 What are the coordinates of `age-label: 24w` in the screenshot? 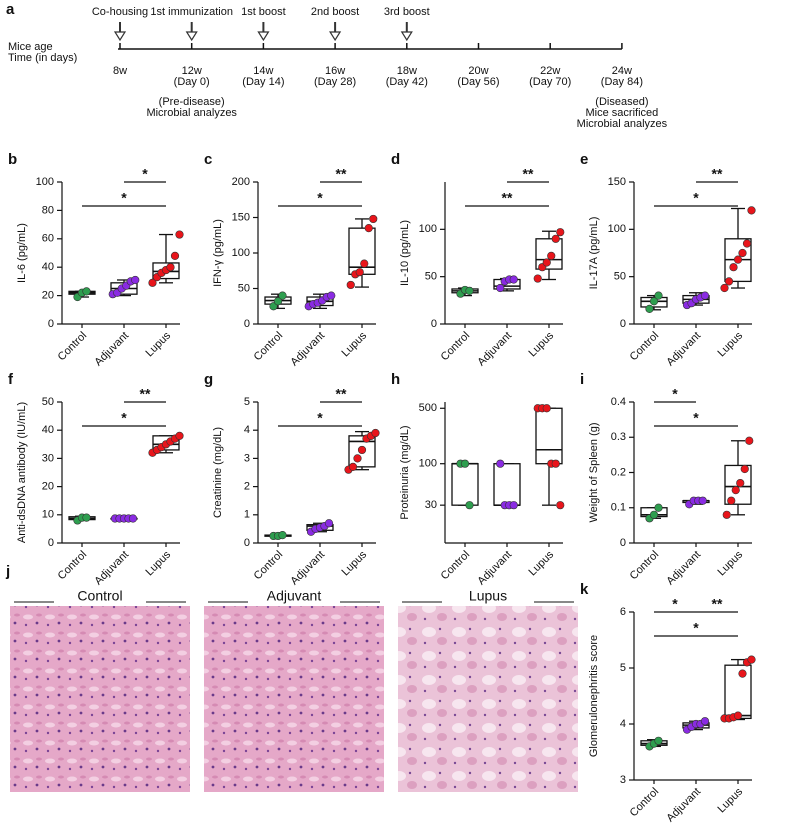 It's located at (622, 71).